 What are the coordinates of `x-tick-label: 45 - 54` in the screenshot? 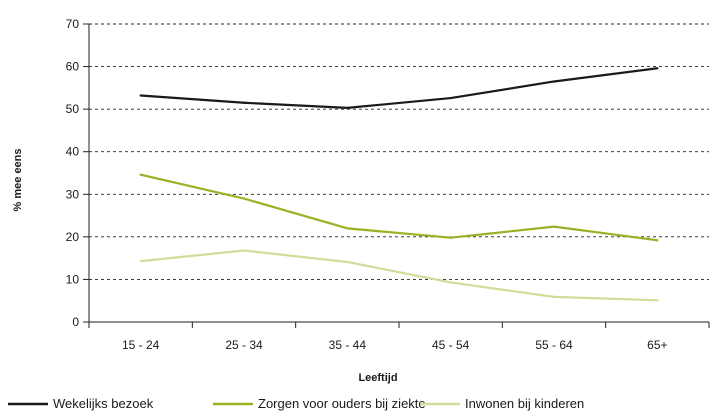 It's located at (451, 345).